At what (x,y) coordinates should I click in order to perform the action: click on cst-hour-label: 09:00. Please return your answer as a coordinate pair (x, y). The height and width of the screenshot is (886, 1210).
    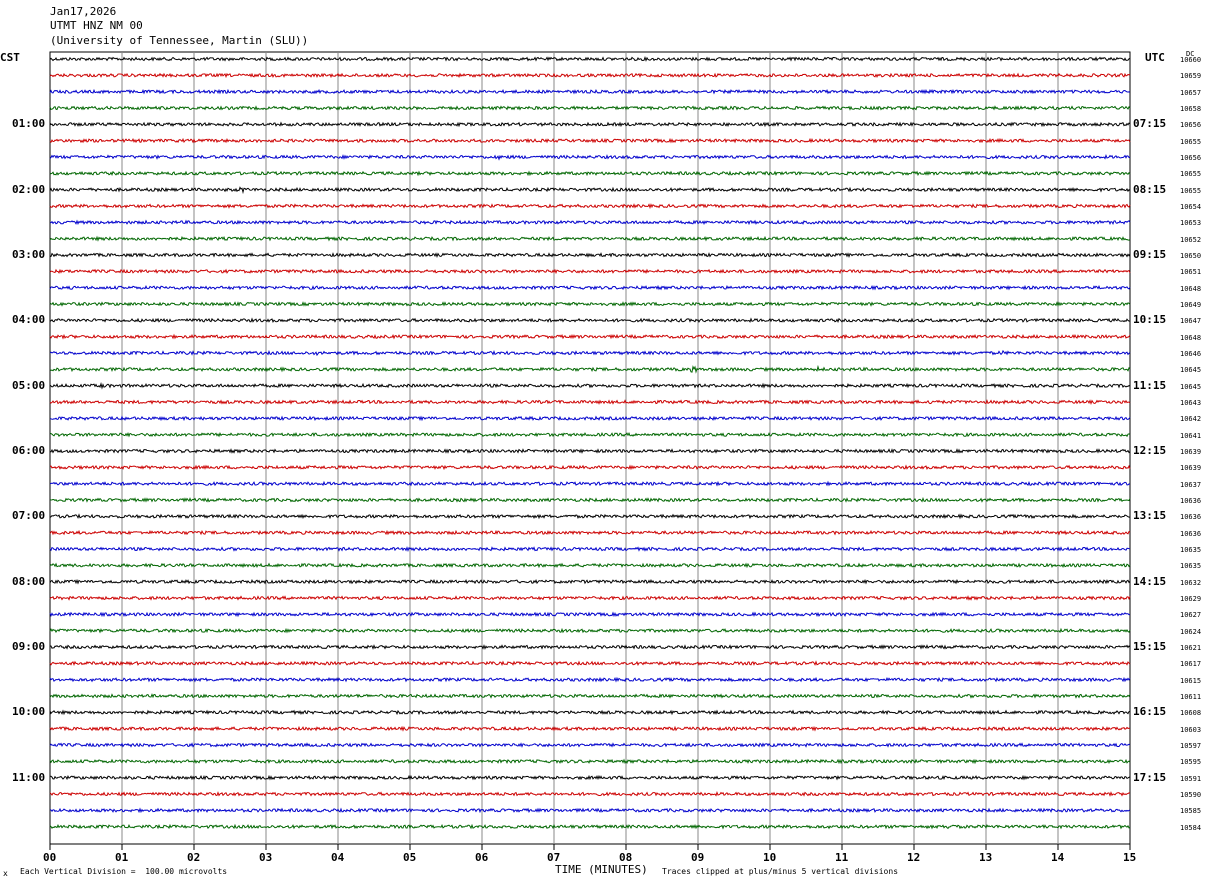
    Looking at the image, I should click on (29, 646).